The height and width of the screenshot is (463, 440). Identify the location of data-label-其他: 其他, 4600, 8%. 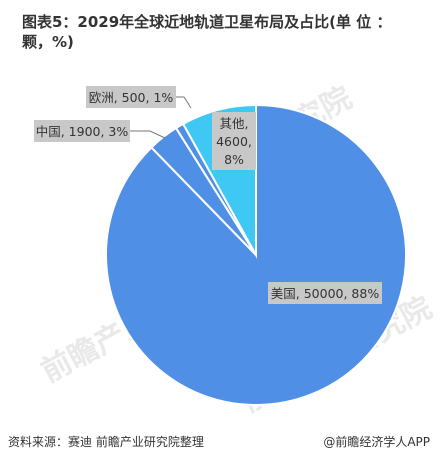
(234, 141).